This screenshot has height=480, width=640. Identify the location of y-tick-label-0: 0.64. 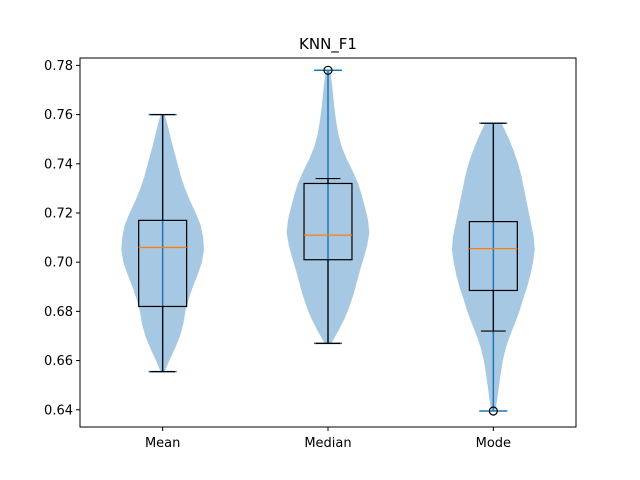
(58, 410).